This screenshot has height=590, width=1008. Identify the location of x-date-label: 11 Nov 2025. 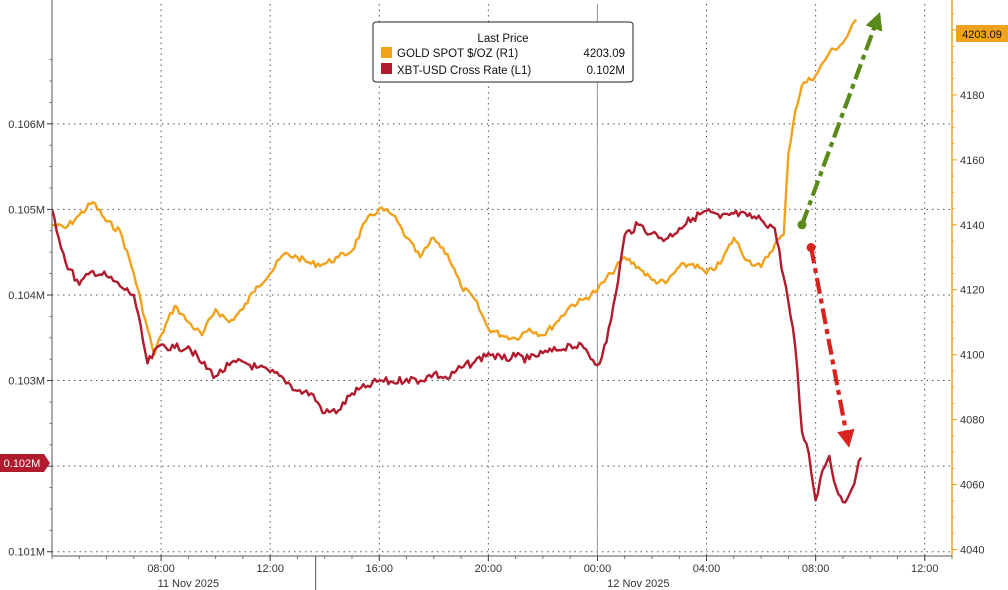
(189, 584).